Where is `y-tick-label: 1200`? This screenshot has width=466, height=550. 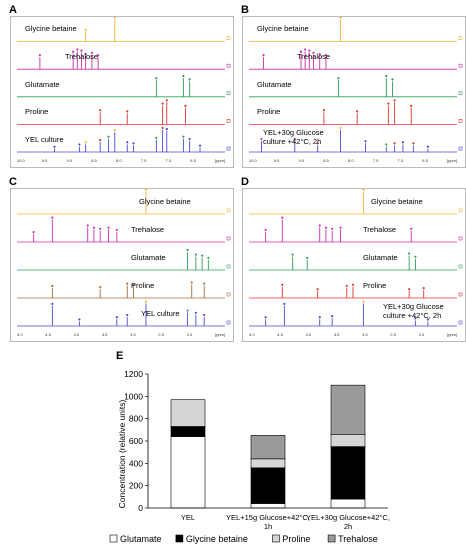
y-tick-label: 1200 is located at coordinates (133, 374).